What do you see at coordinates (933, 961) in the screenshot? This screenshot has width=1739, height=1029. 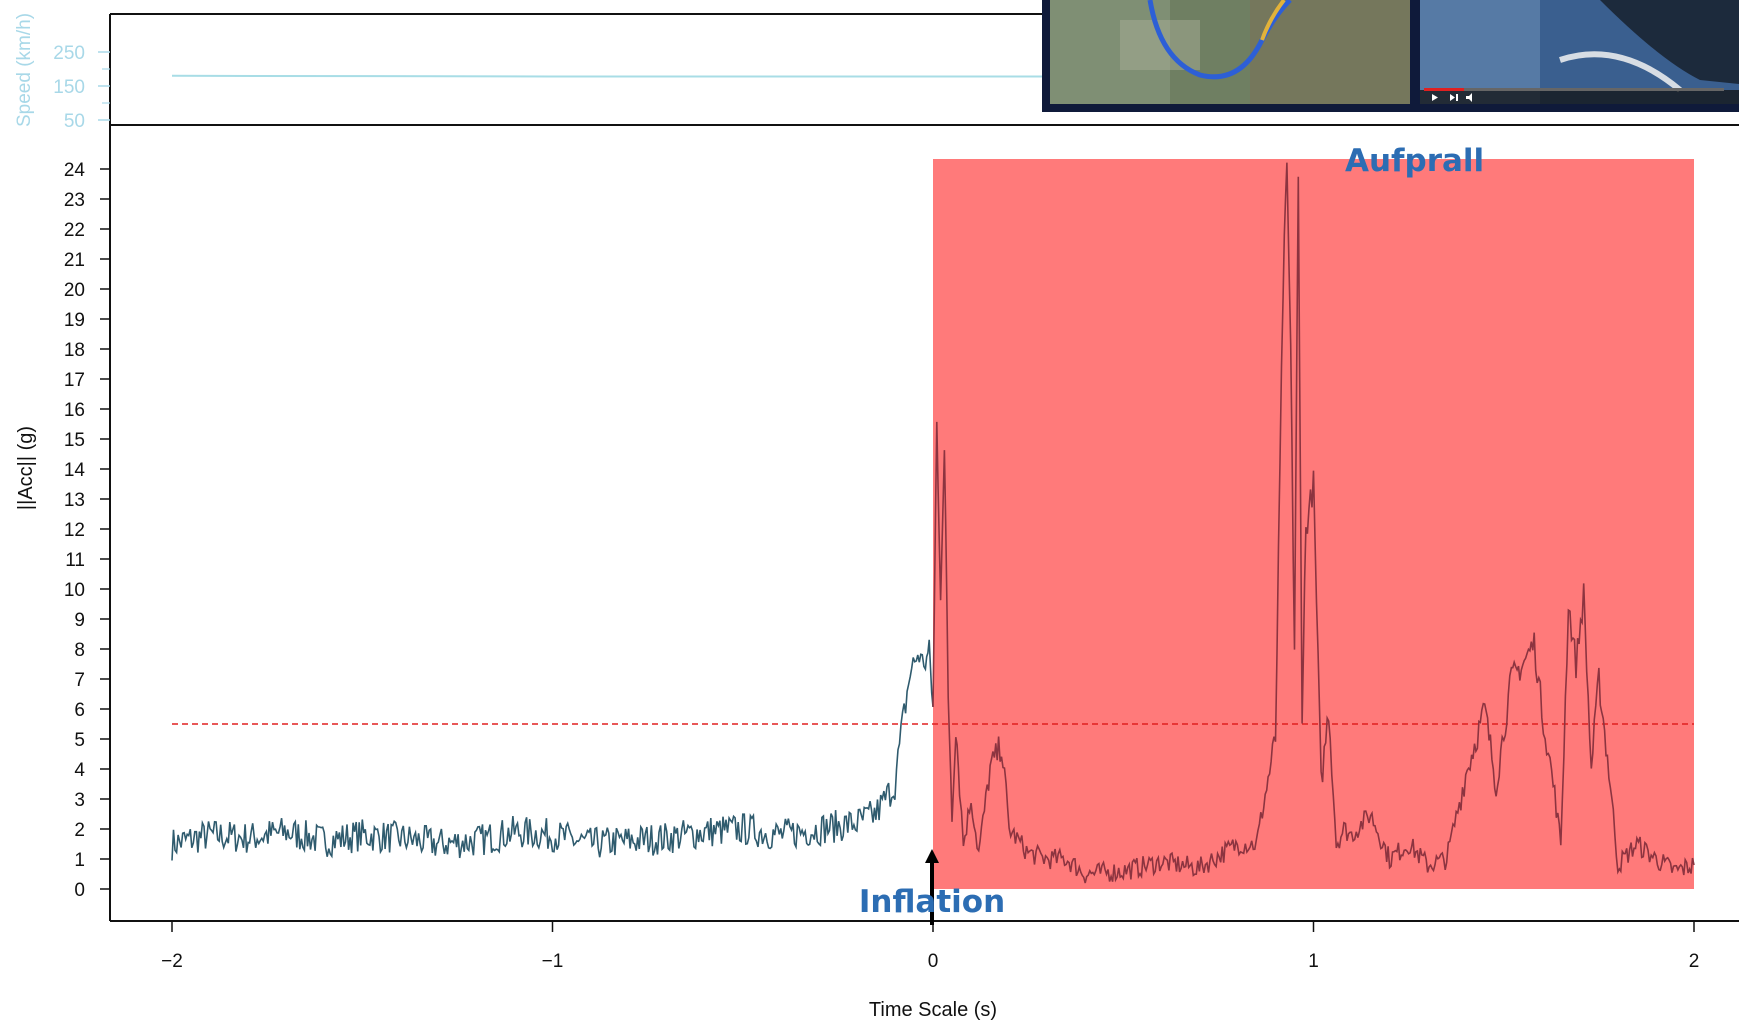 I see `x-tick-label: 0` at bounding box center [933, 961].